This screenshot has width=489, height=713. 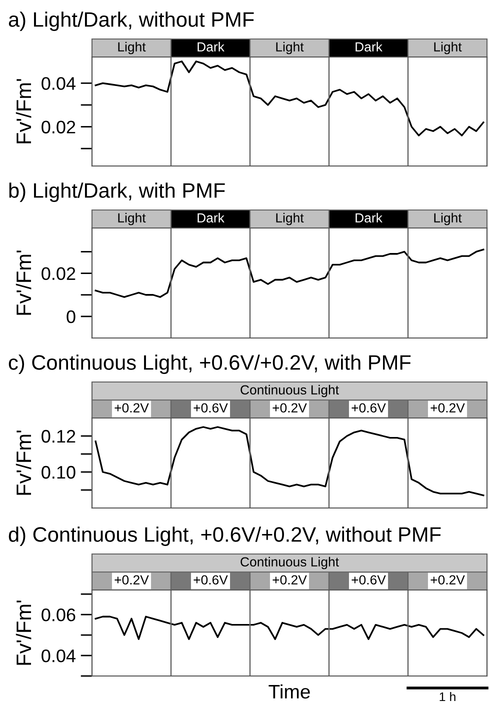 What do you see at coordinates (448, 697) in the screenshot?
I see `text: 1 h` at bounding box center [448, 697].